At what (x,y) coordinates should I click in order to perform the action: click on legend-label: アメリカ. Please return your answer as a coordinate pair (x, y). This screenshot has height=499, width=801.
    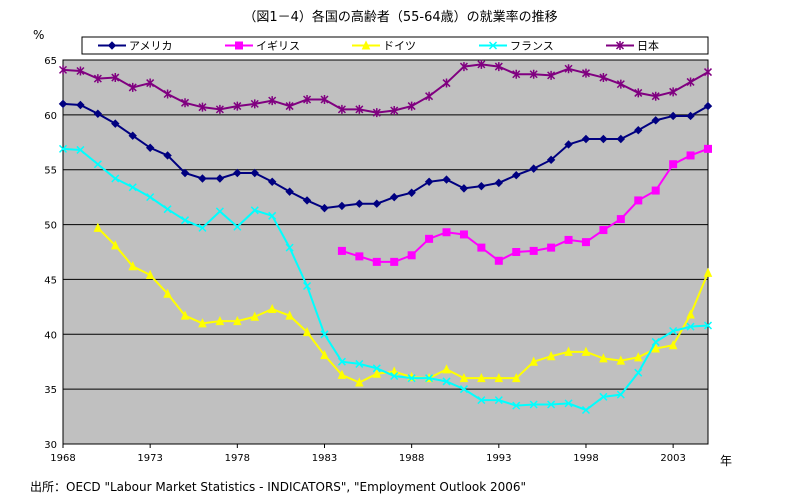
    Looking at the image, I should click on (150, 46).